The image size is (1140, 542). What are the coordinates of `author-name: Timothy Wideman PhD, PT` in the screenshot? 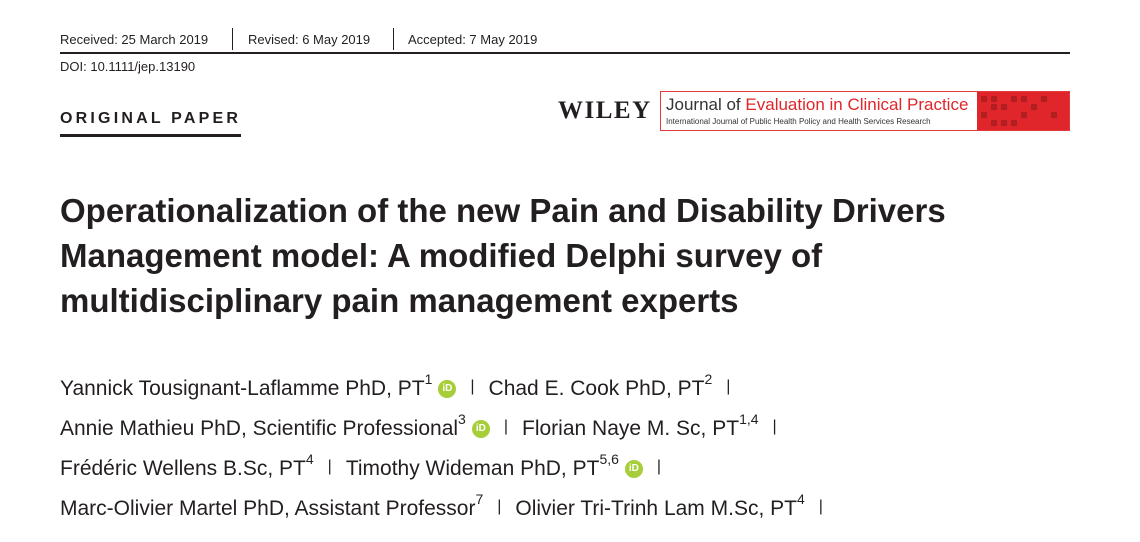 It's located at (472, 468).